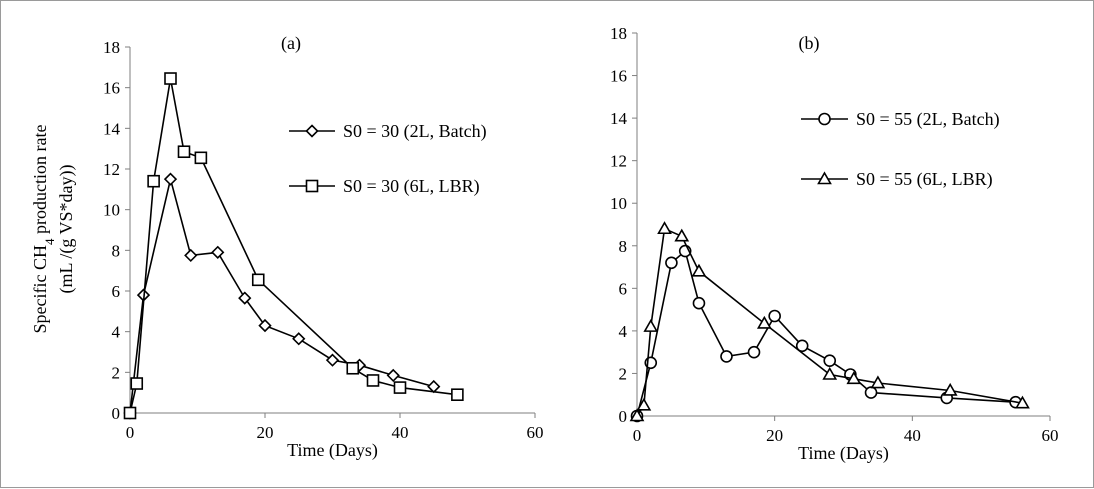  Describe the element at coordinates (809, 43) in the screenshot. I see `panel-label: (b)` at that location.